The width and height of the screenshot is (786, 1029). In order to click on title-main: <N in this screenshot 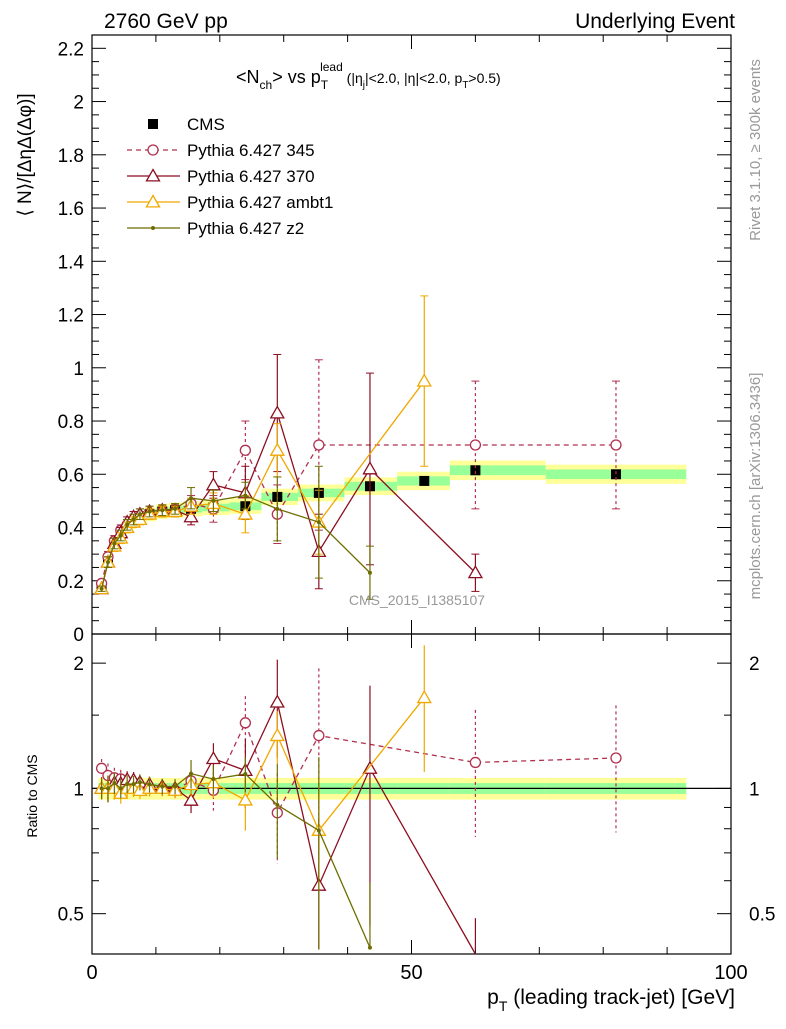, I will do `click(248, 77)`.